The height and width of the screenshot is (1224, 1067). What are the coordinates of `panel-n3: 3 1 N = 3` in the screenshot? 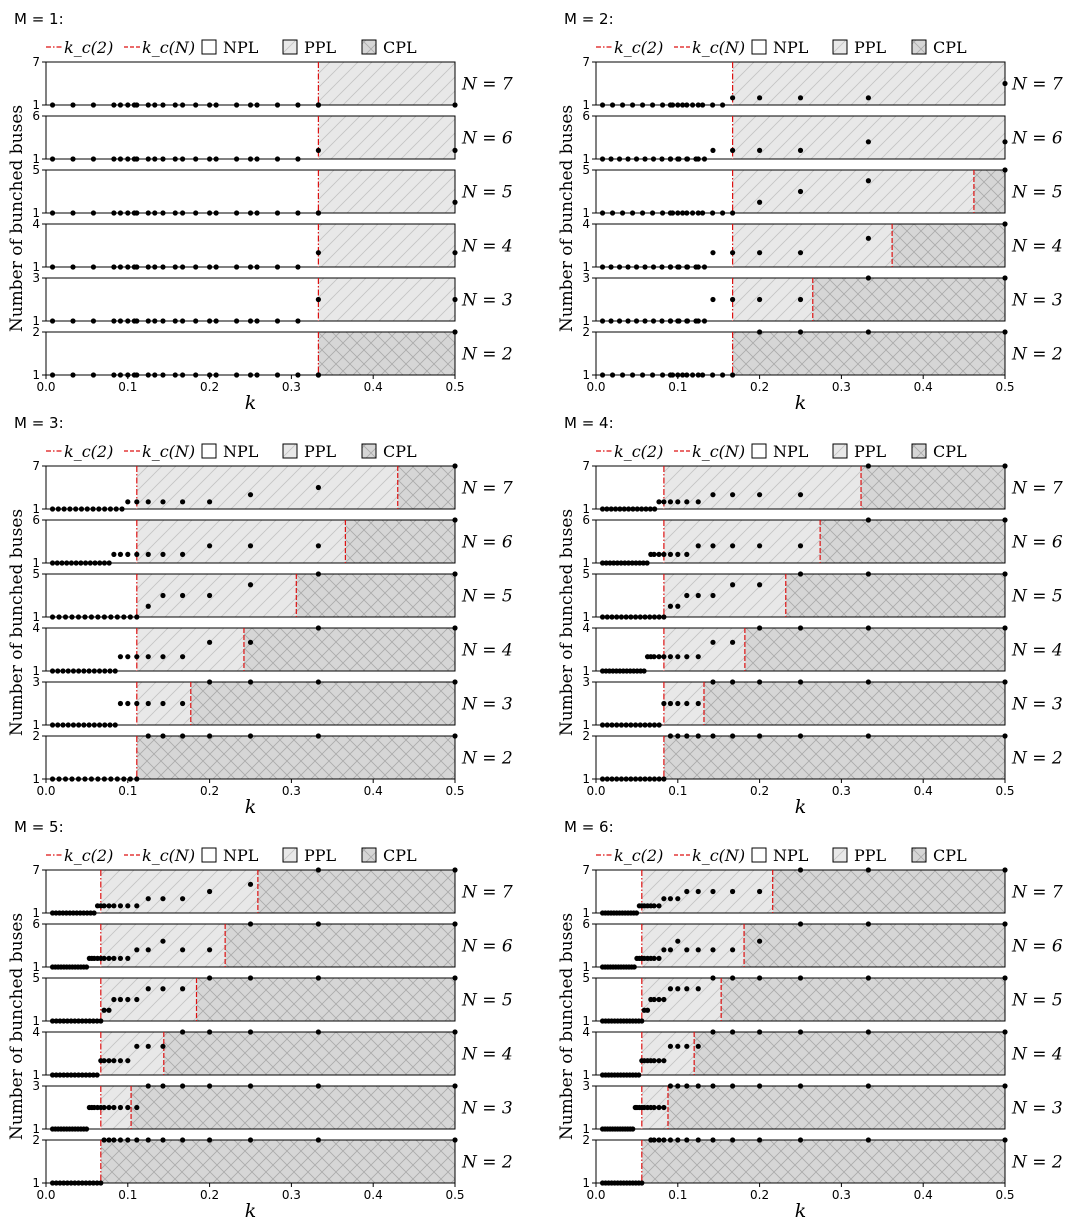 It's located at (272, 1107).